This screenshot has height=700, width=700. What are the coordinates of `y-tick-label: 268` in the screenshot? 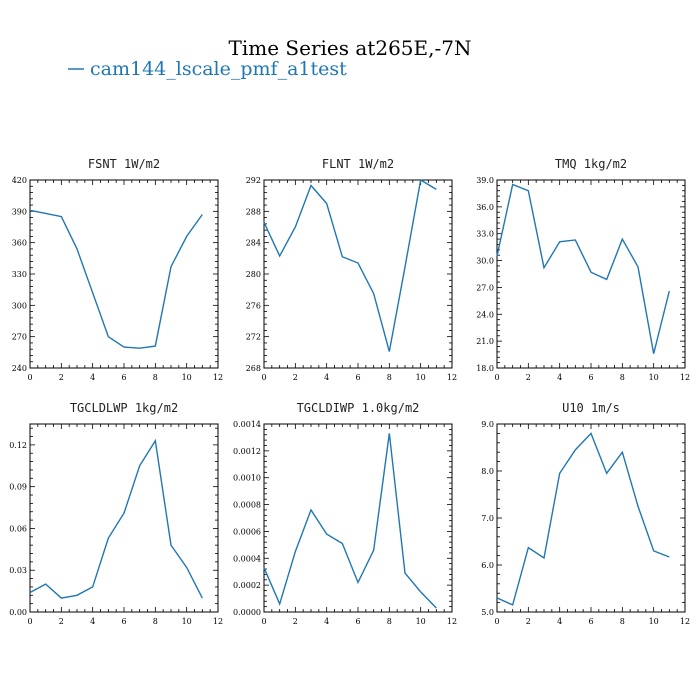 It's located at (253, 368).